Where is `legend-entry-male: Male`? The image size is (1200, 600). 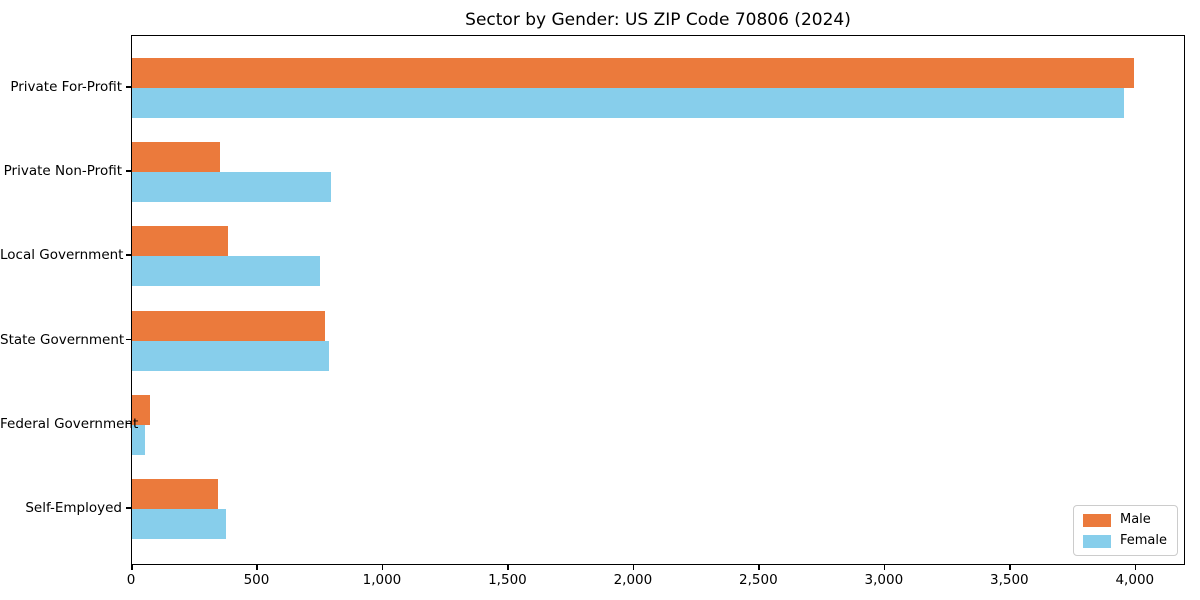
legend-entry-male: Male is located at coordinates (1124, 519).